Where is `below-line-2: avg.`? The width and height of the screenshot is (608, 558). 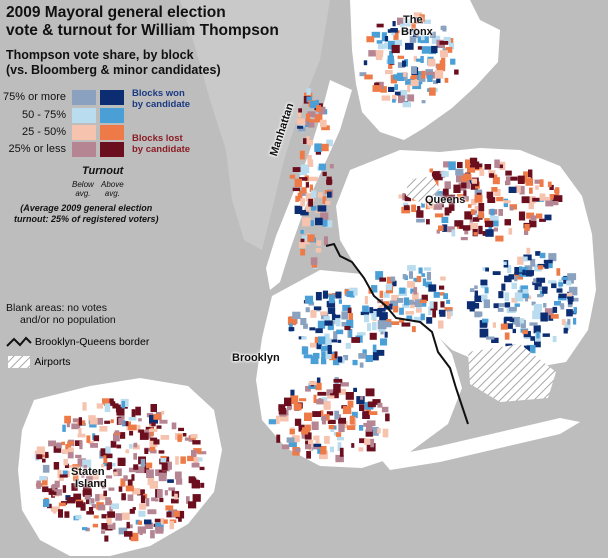 below-line-2: avg. is located at coordinates (83, 193).